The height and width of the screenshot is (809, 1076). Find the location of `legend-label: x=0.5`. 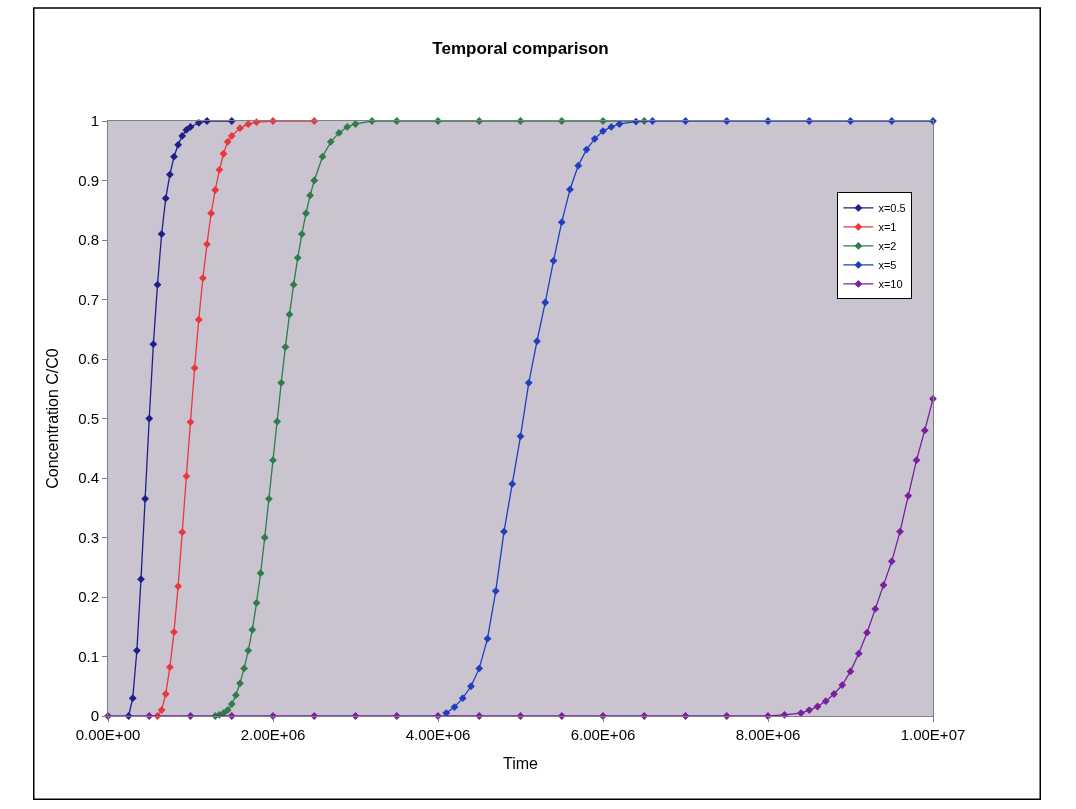

legend-label: x=0.5 is located at coordinates (892, 208).